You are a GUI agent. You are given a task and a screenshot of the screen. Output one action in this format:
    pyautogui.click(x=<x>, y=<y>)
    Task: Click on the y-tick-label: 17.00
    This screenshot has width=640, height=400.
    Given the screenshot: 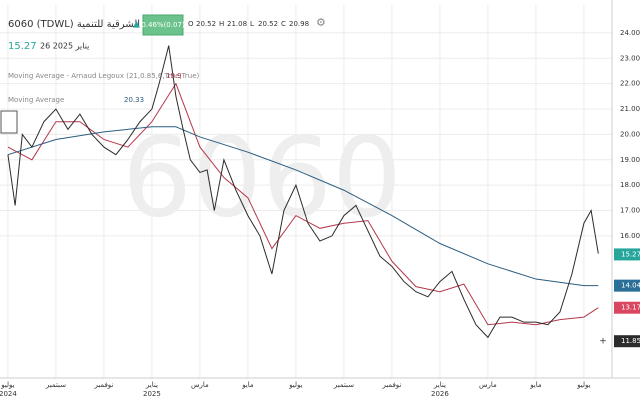 What is the action you would take?
    pyautogui.click(x=630, y=211)
    